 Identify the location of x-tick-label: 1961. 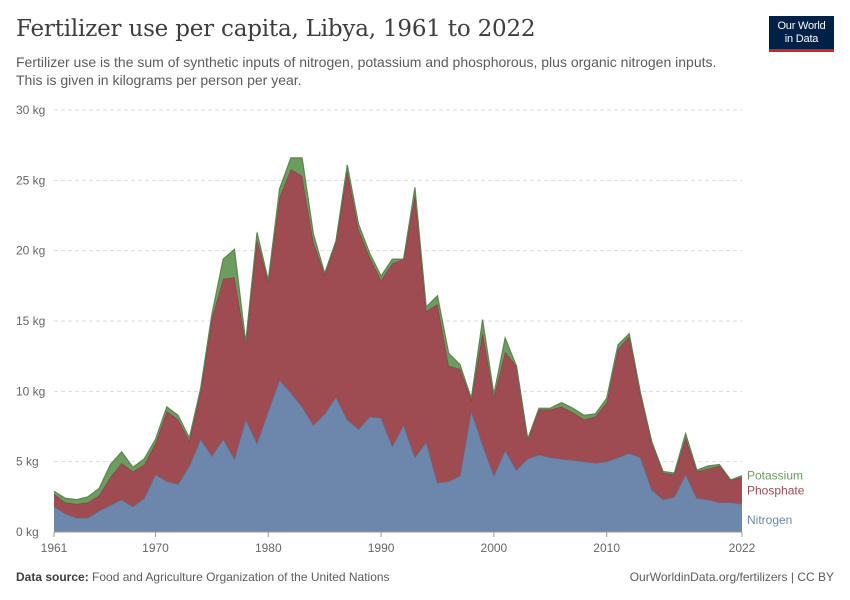
(54, 548).